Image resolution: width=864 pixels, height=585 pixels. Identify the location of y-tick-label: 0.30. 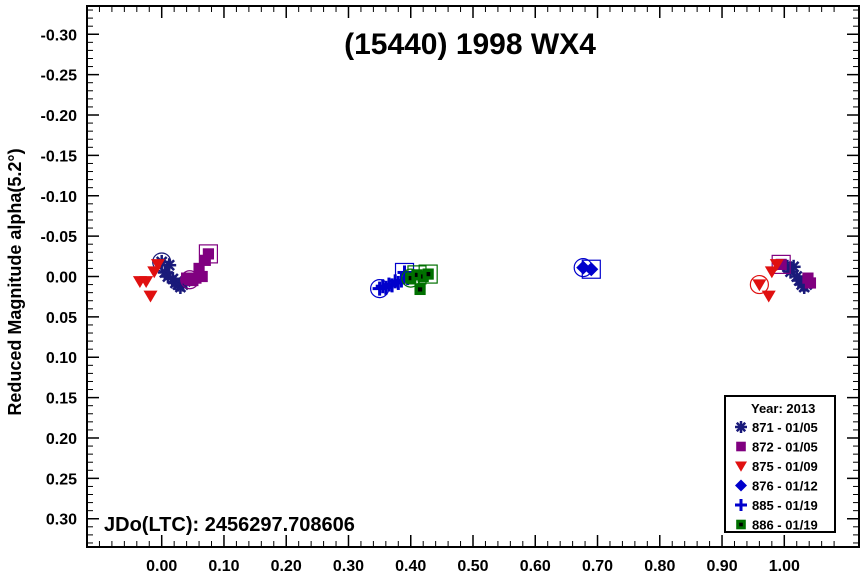
(61, 520).